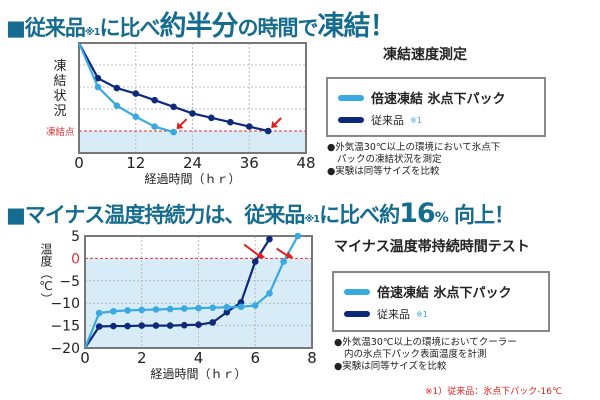 The image size is (600, 400). Describe the element at coordinates (255, 358) in the screenshot. I see `x-tick-label: 6` at that location.